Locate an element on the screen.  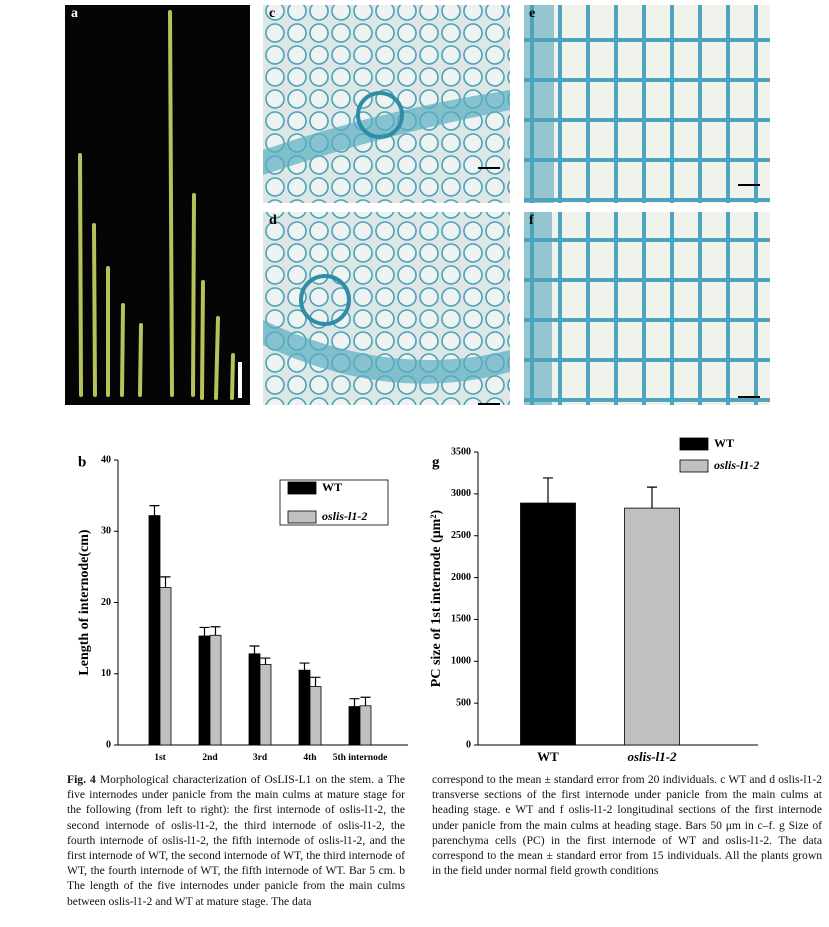
x-tick-label: 3rd is located at coordinates (260, 758).